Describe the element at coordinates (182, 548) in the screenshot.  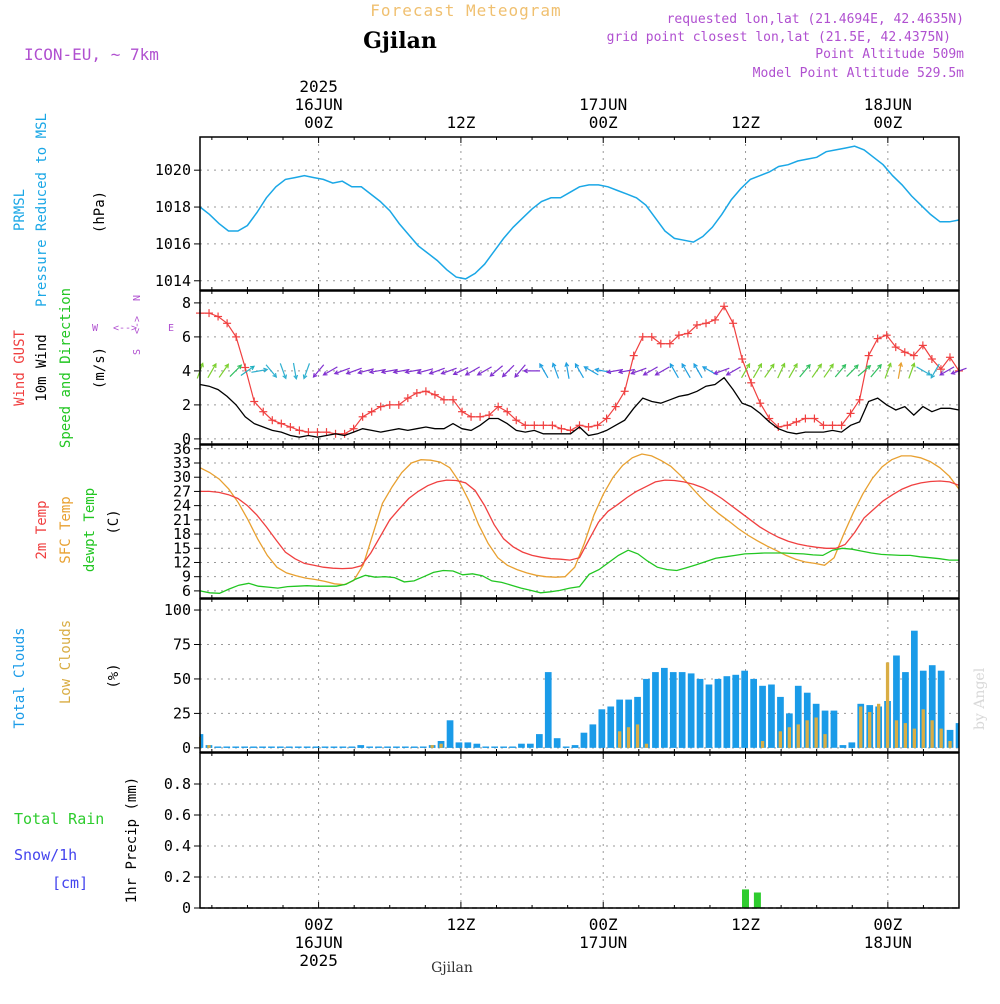
I see `y-tick-label: 15` at that location.